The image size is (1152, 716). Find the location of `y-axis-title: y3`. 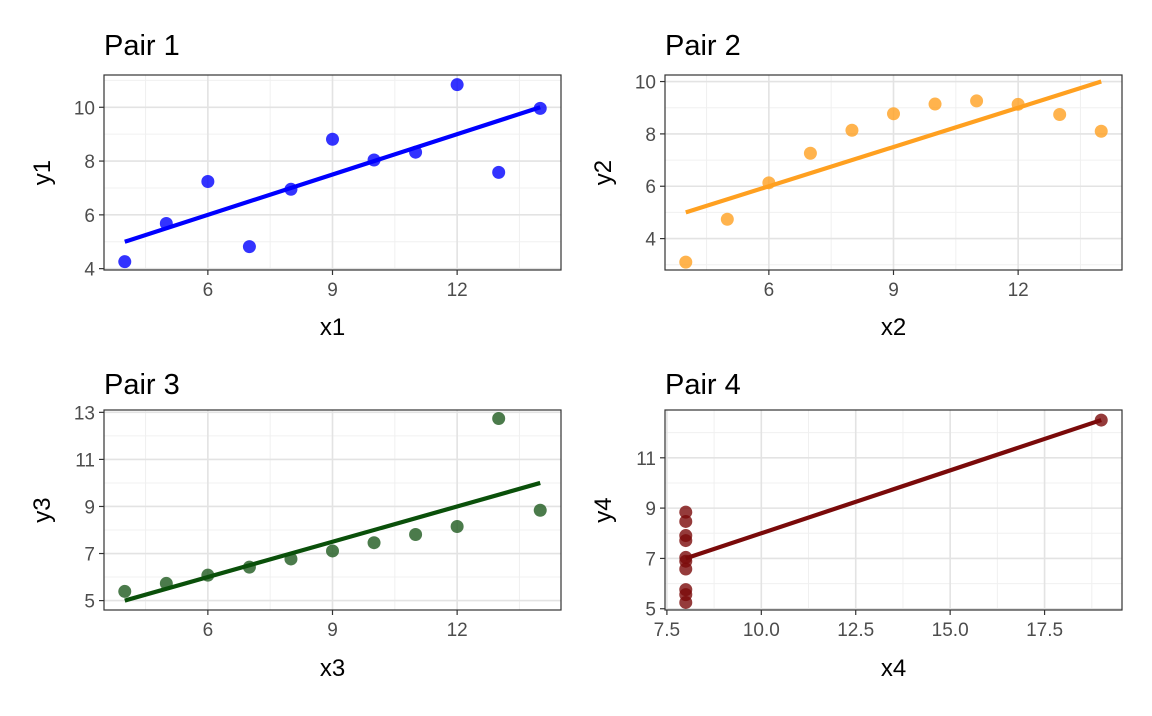

y-axis-title: y3 is located at coordinates (42, 509).